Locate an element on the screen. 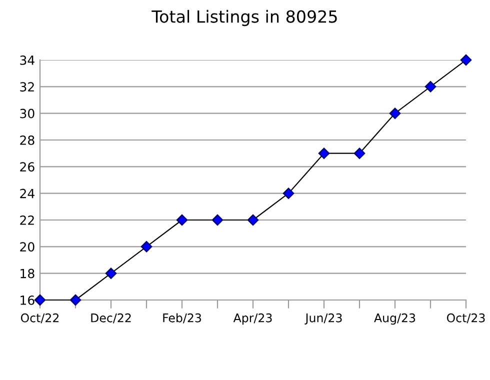  x-tick-label: Aug/23 is located at coordinates (395, 319).